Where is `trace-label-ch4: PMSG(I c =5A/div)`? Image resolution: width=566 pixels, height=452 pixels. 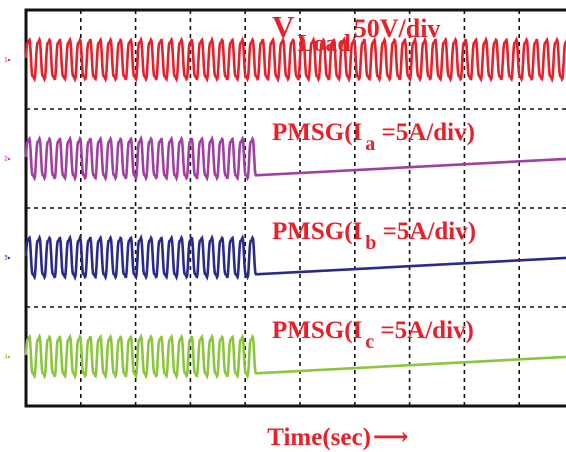 trace-label-ch4: PMSG(I c =5A/div) is located at coordinates (373, 335).